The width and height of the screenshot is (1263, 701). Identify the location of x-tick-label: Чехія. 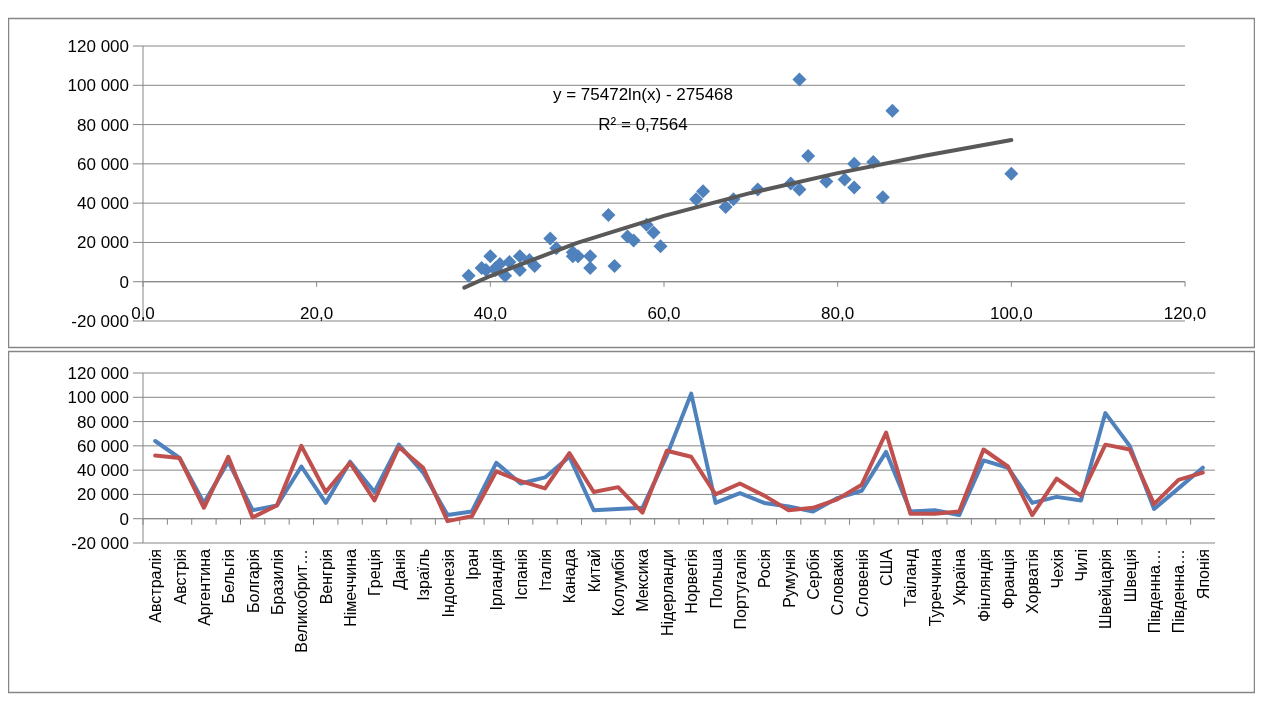
(1057, 569).